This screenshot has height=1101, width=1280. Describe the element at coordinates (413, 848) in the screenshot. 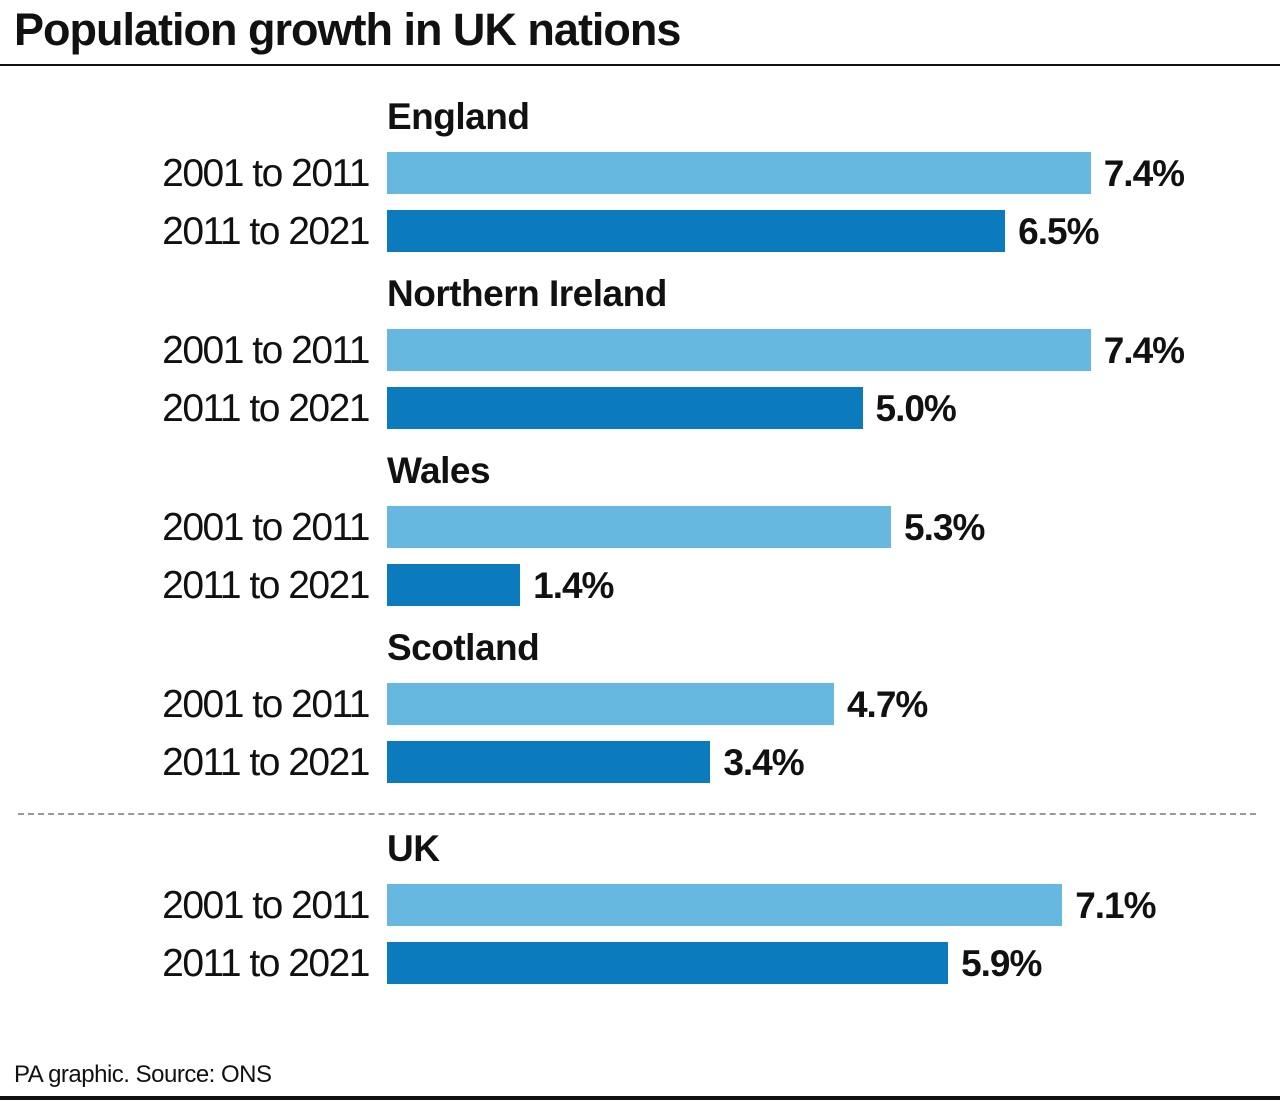

I see `group-label: UK` at that location.